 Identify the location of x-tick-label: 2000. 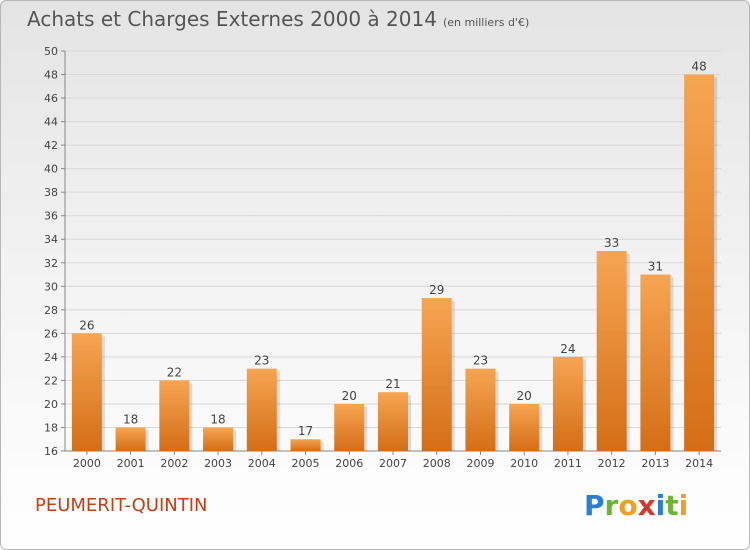
(87, 463).